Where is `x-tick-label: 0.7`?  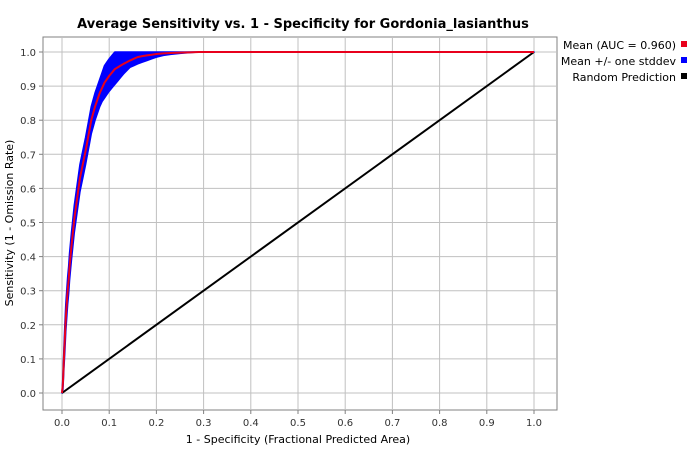 x-tick-label: 0.7 is located at coordinates (392, 423).